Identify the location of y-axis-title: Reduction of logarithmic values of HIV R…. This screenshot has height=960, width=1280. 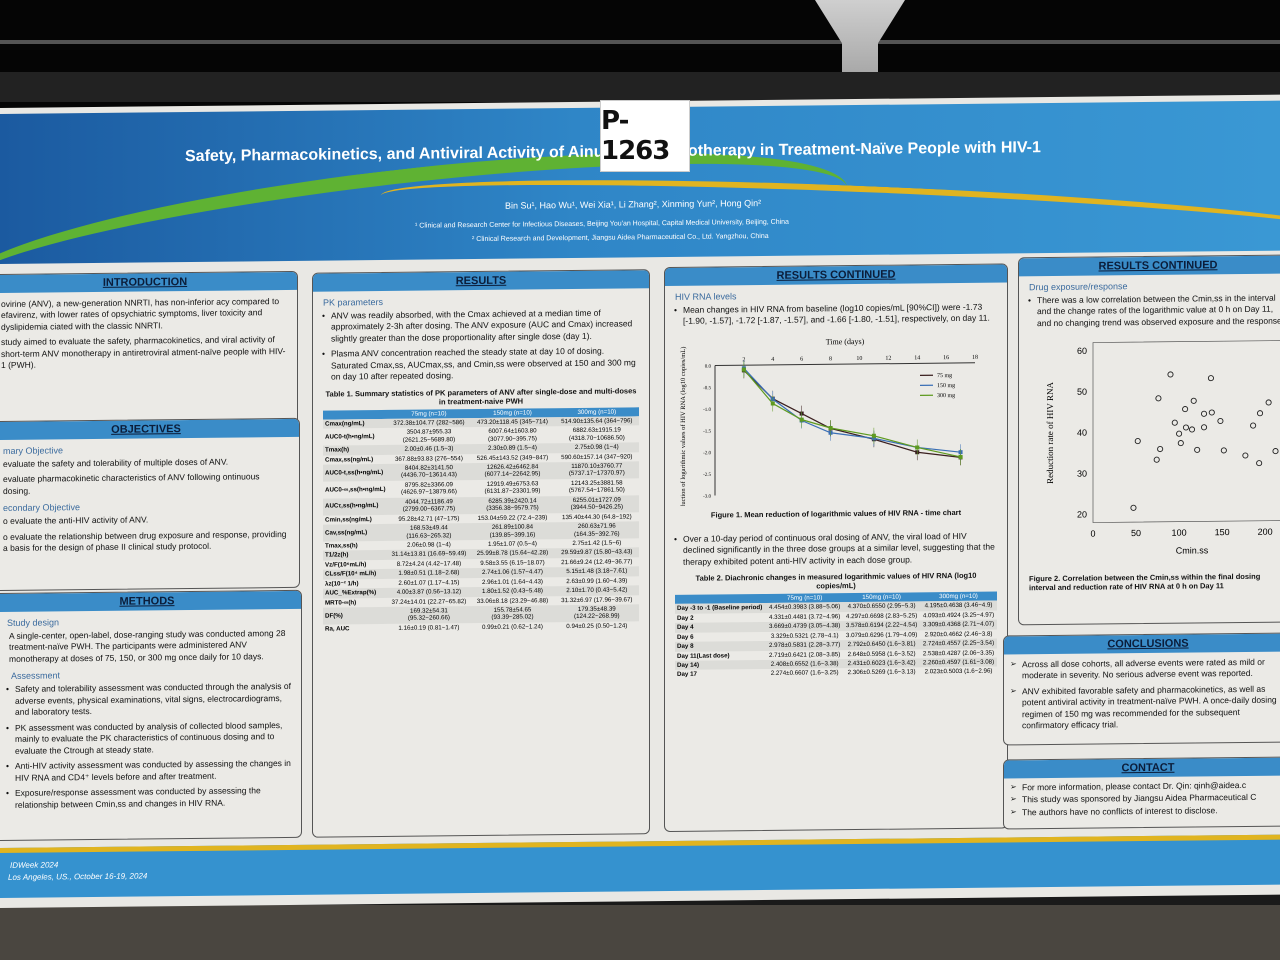
(683, 425).